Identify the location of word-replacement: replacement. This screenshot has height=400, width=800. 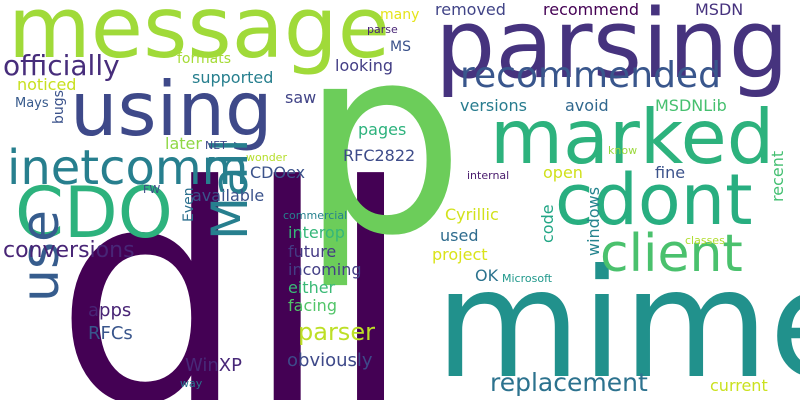
(569, 382).